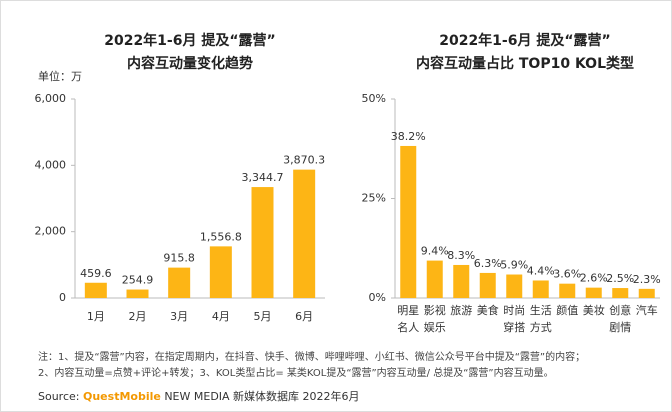 The image size is (672, 412). Describe the element at coordinates (593, 310) in the screenshot. I see `x-tick-label: 美妆` at that location.